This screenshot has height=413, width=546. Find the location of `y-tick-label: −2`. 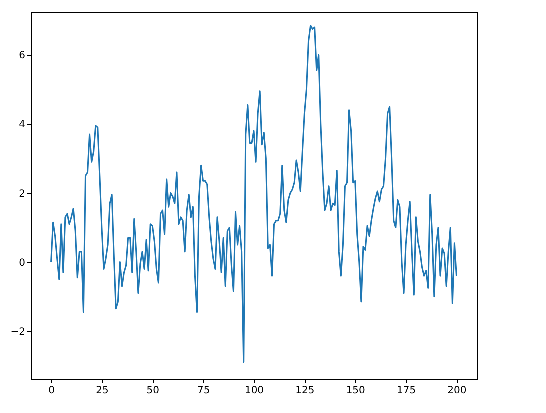

y-tick-label: −2 is located at coordinates (18, 332).